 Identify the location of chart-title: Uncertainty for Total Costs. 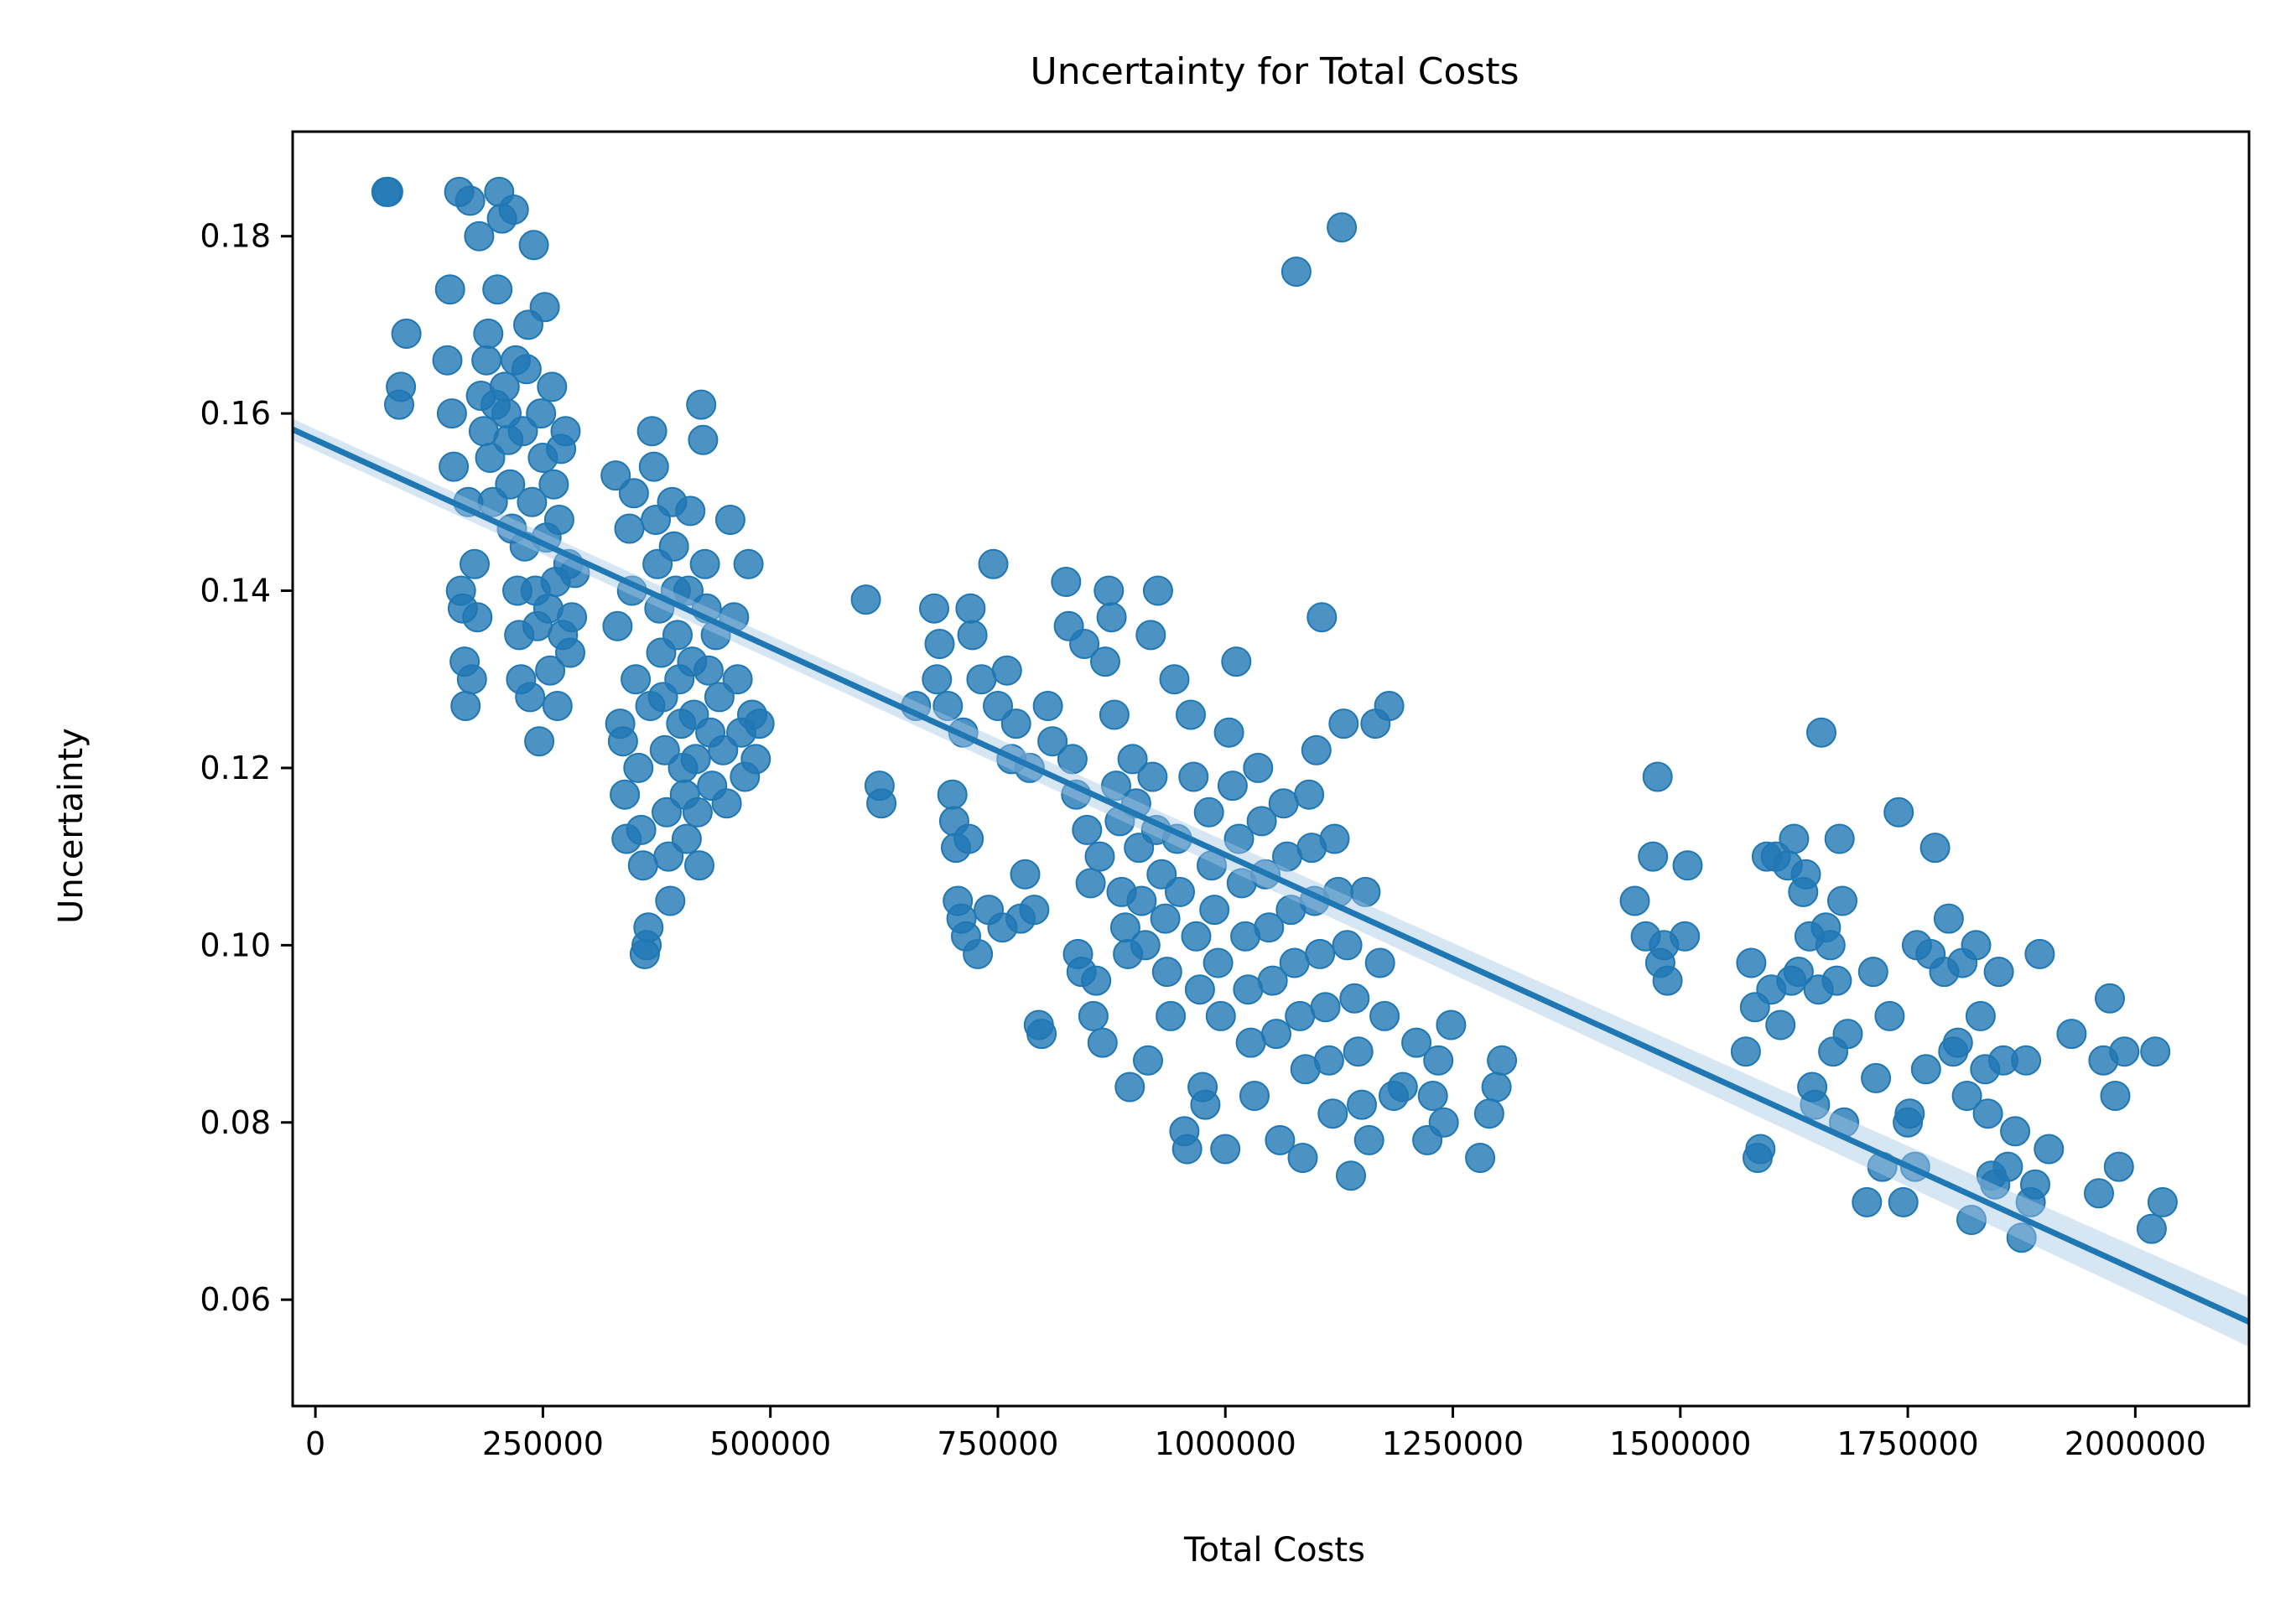
(1274, 72).